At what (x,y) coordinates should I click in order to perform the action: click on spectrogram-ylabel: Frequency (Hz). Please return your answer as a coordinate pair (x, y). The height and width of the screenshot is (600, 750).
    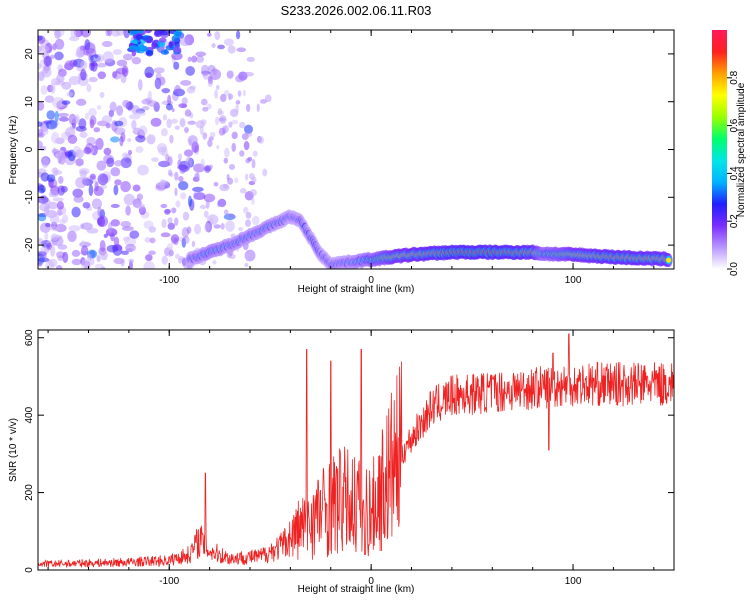
    Looking at the image, I should click on (13, 150).